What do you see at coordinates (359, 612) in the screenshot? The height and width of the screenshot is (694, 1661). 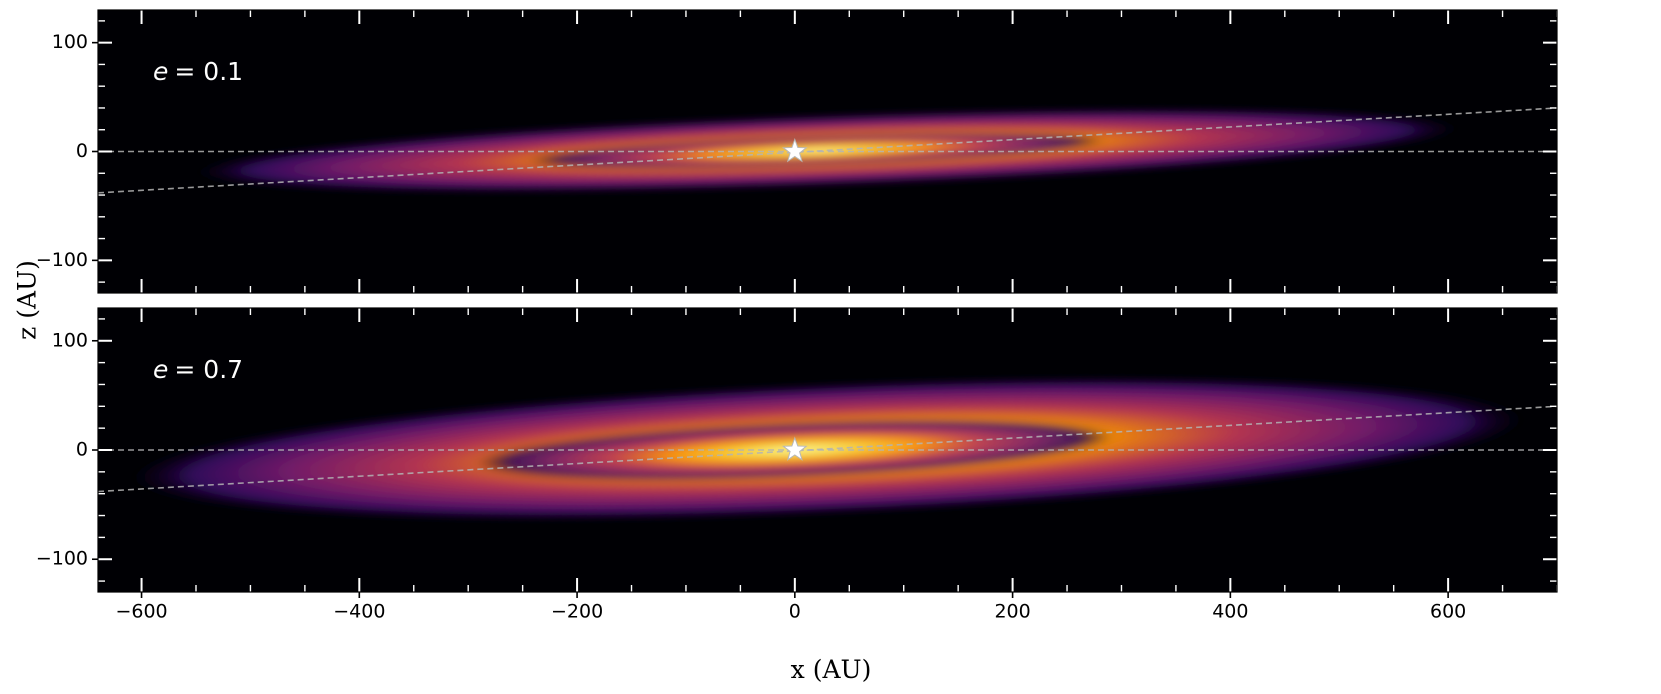 I see `x-tick-label: −400` at bounding box center [359, 612].